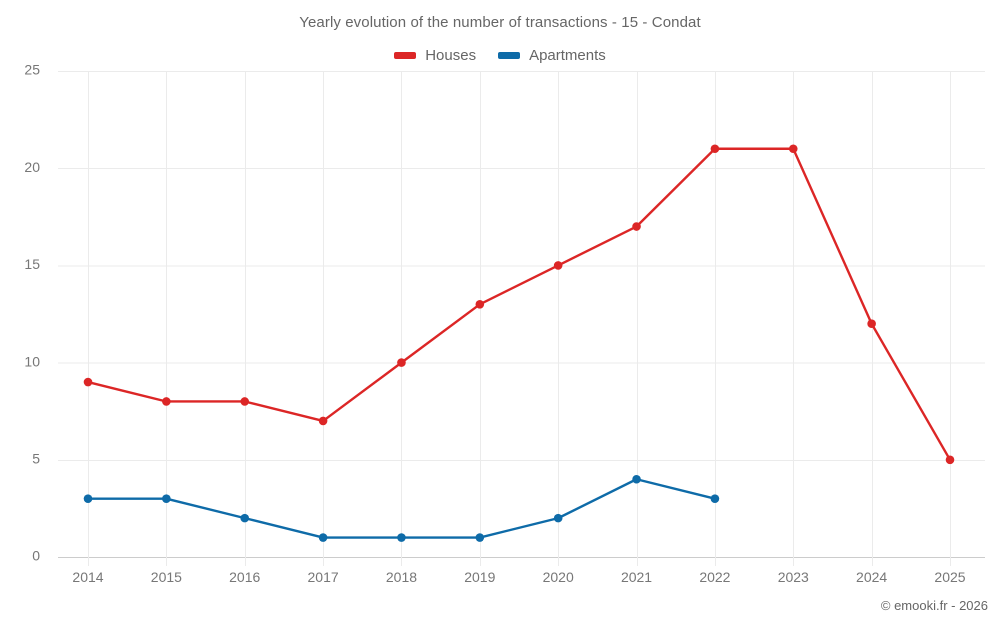  I want to click on legend-label-houses: Houses, so click(451, 55).